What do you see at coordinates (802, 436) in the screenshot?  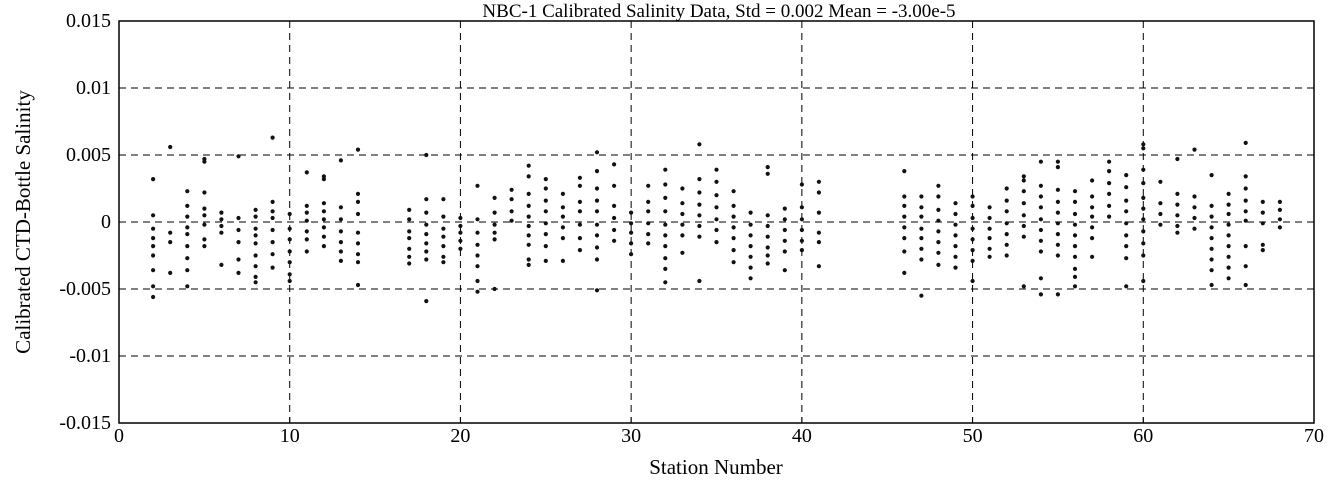 I see `x-tick-label: 40` at bounding box center [802, 436].